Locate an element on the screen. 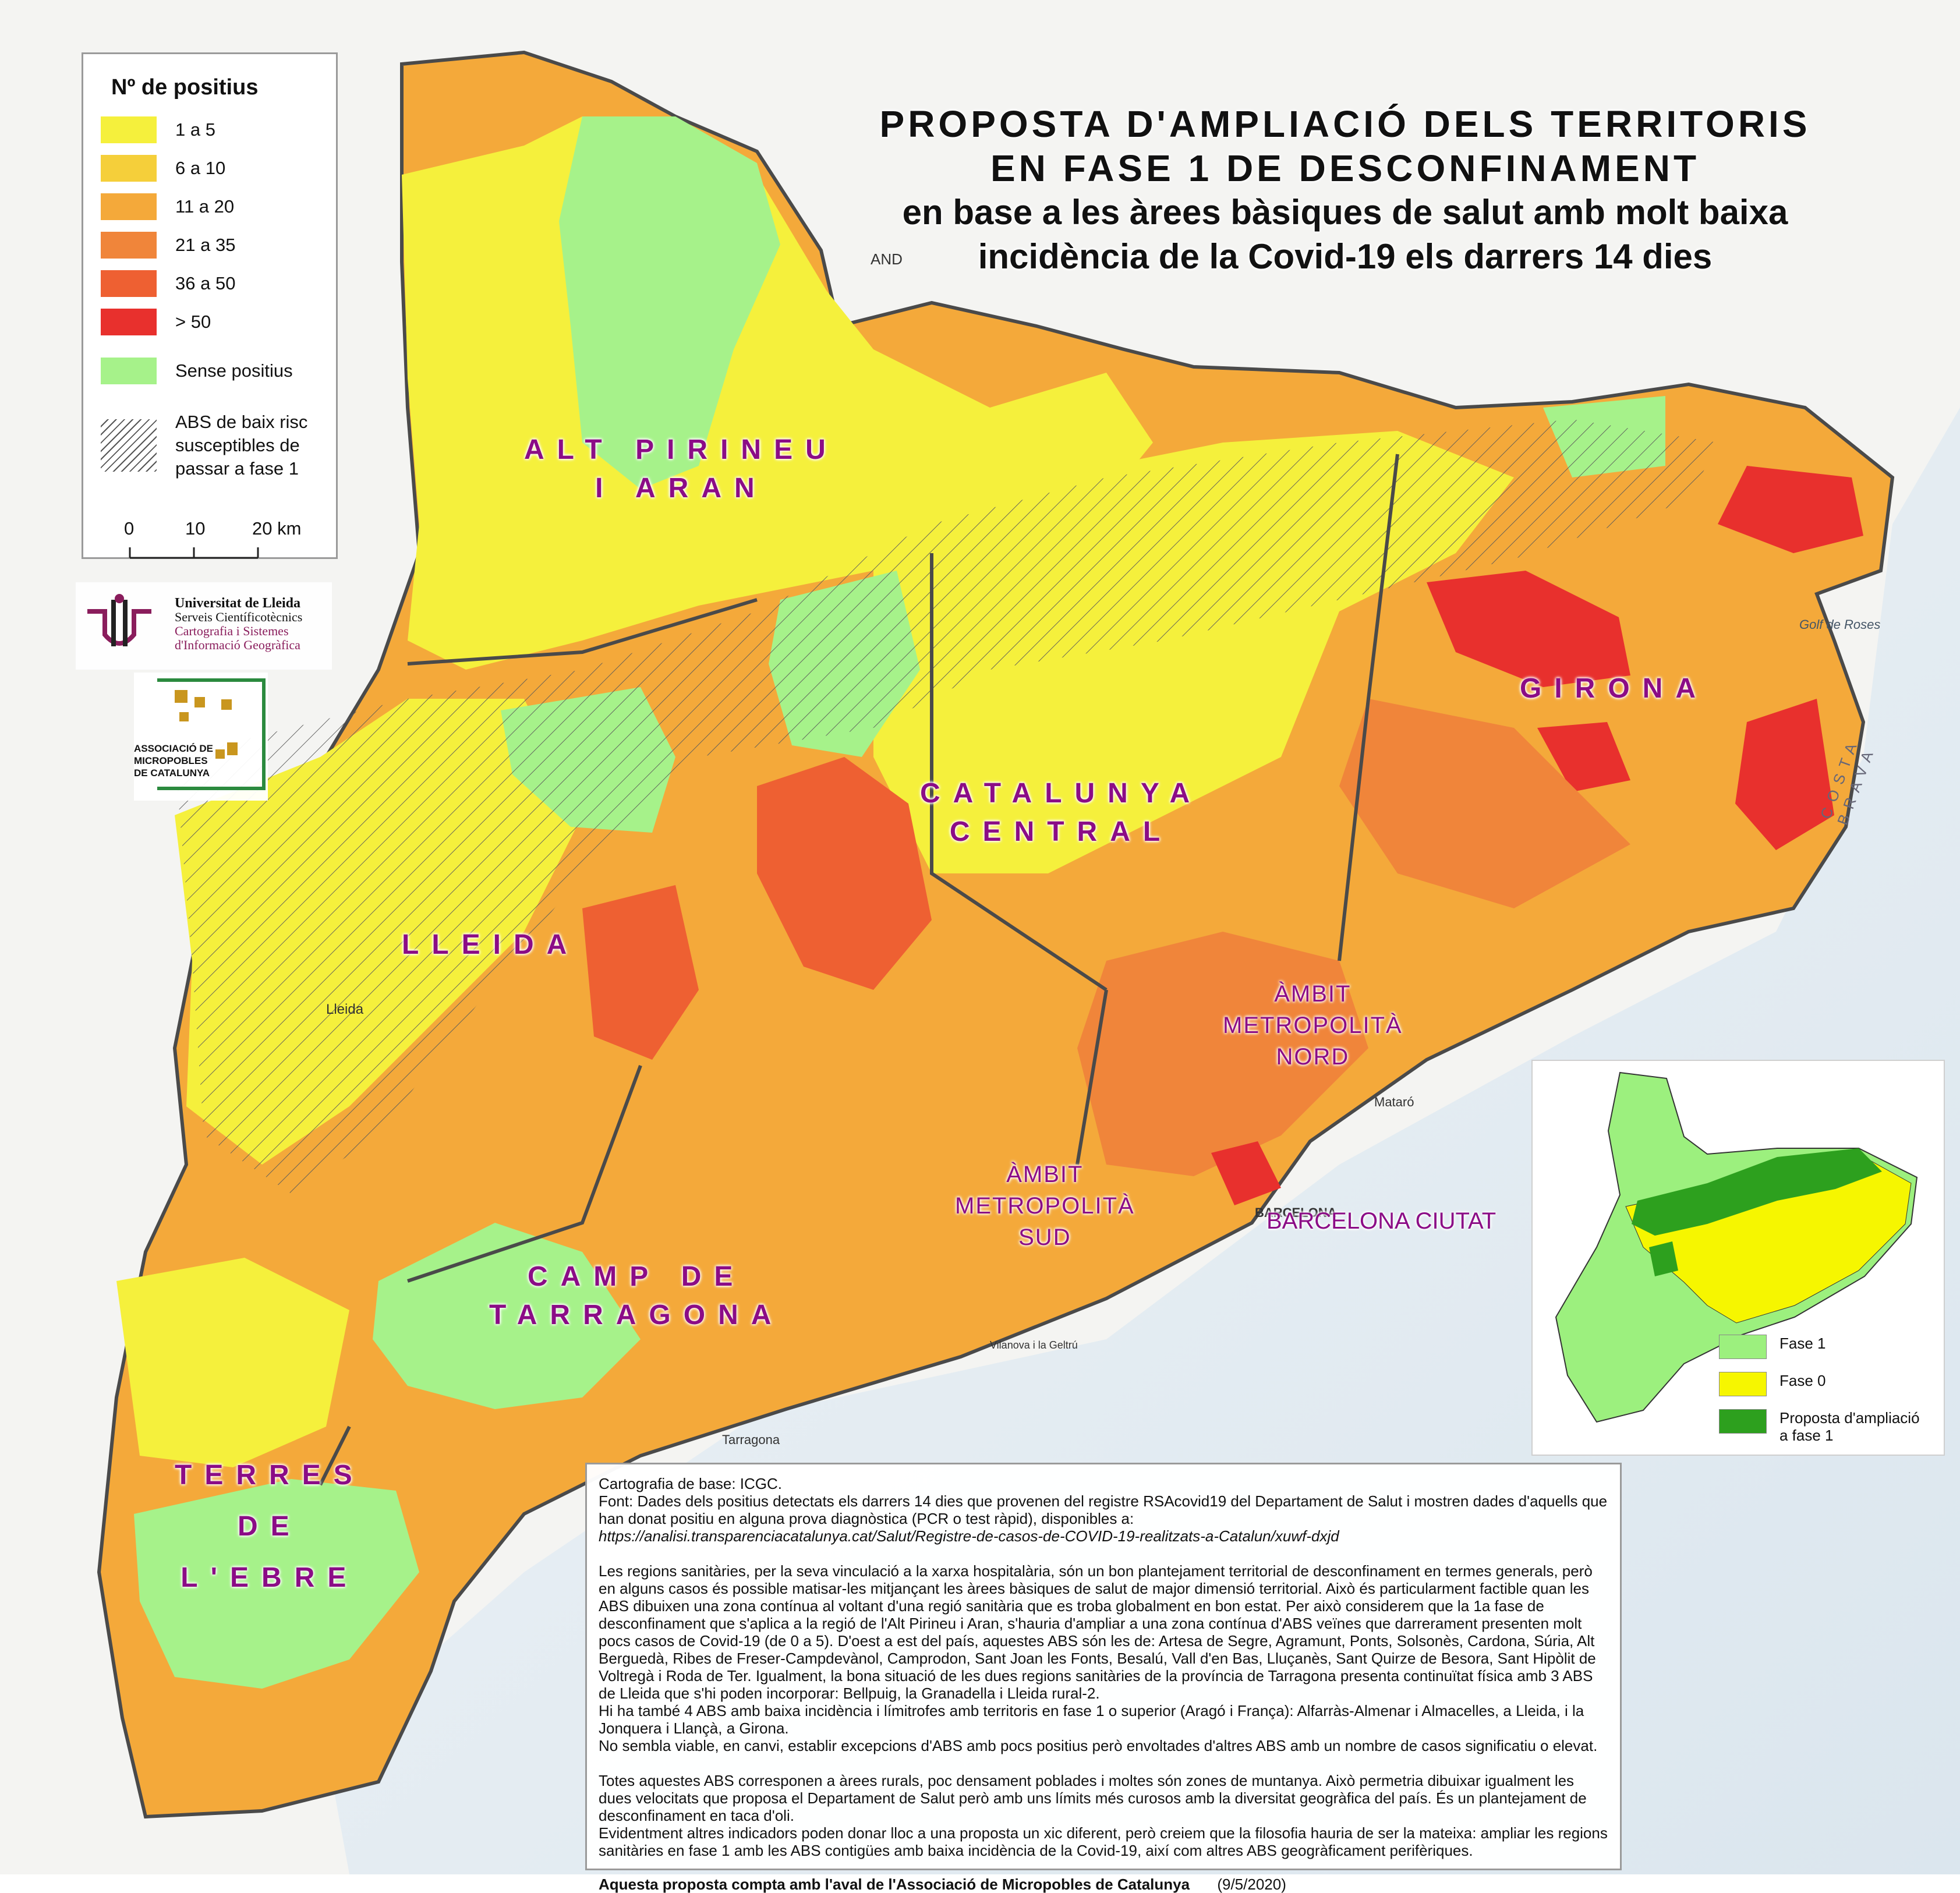 The width and height of the screenshot is (1960, 1893). inset-legend-label: Proposta d'ampliació a fase 1 is located at coordinates (1850, 1426).